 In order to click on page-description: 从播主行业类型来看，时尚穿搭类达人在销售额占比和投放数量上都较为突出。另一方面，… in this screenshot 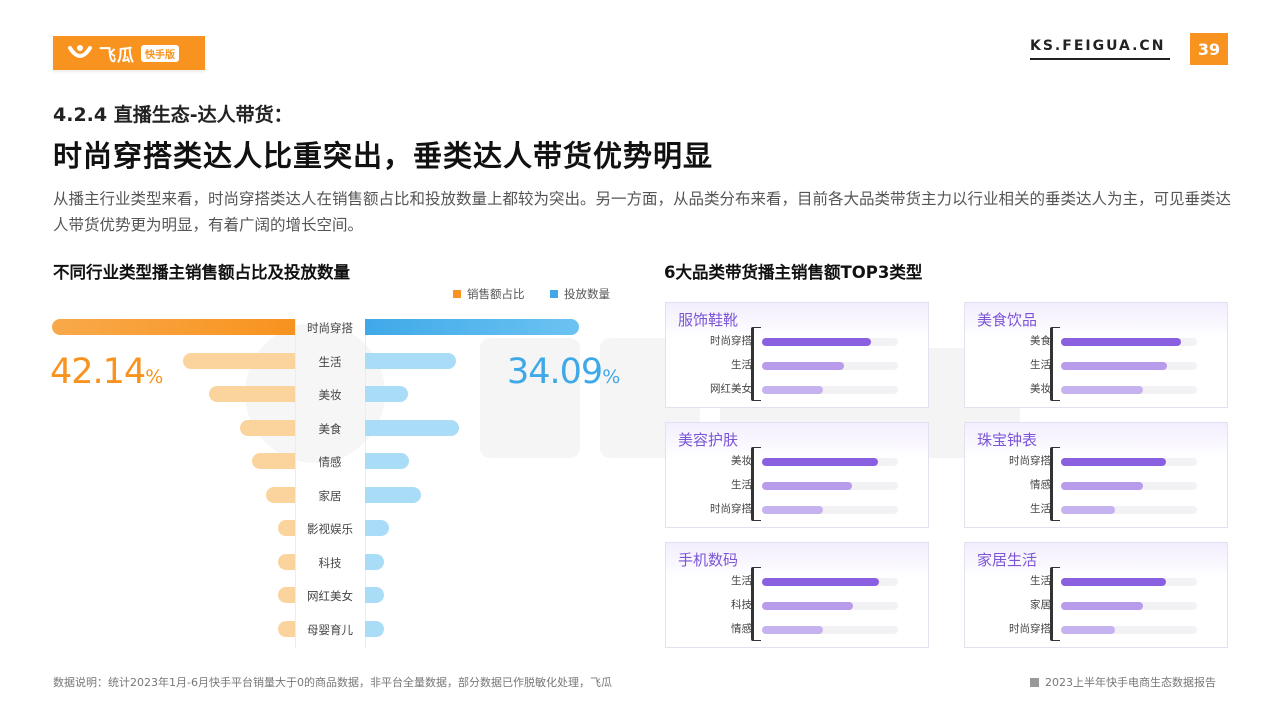, I will do `click(642, 212)`.